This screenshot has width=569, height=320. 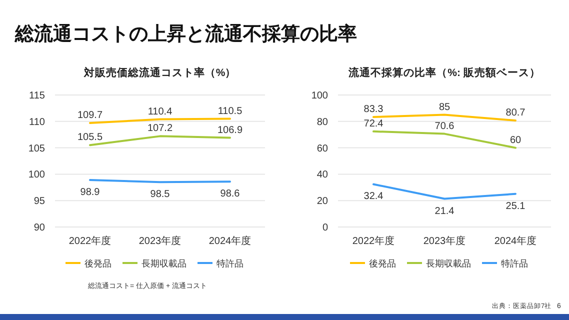 I want to click on y-tick-label: 90, so click(x=40, y=228).